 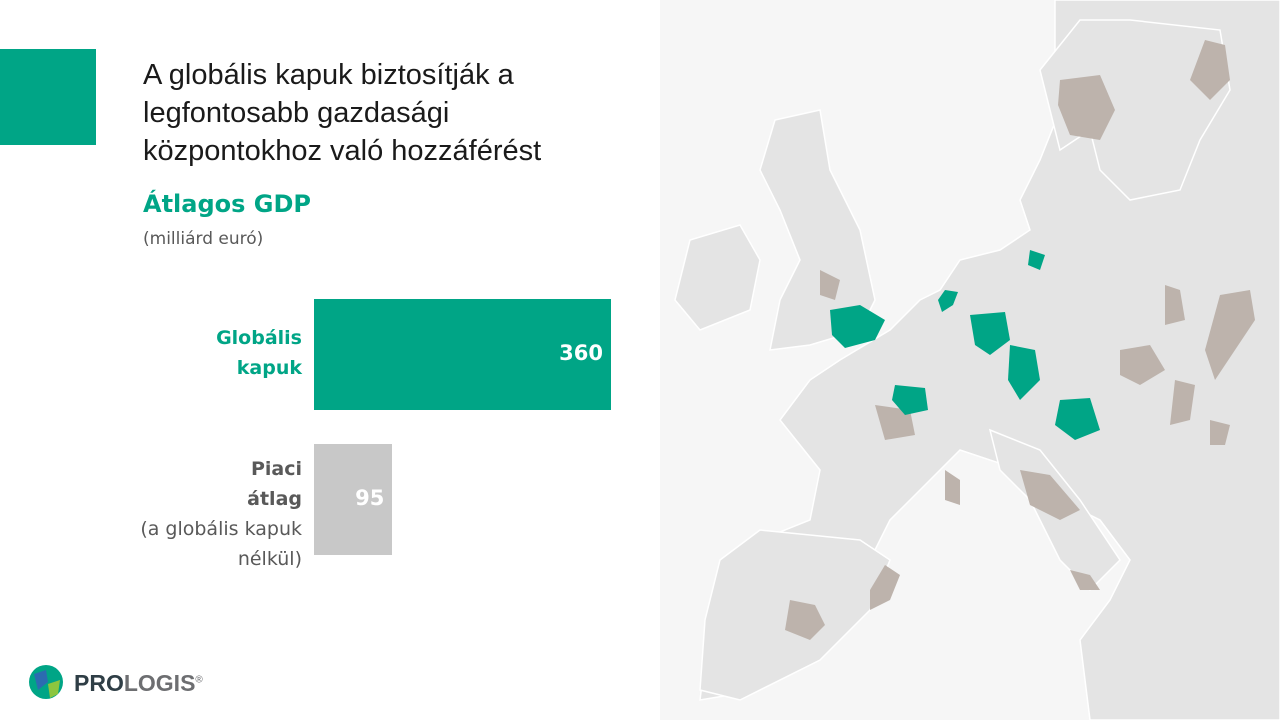 I want to click on logo-pro: PRO, so click(x=99, y=683).